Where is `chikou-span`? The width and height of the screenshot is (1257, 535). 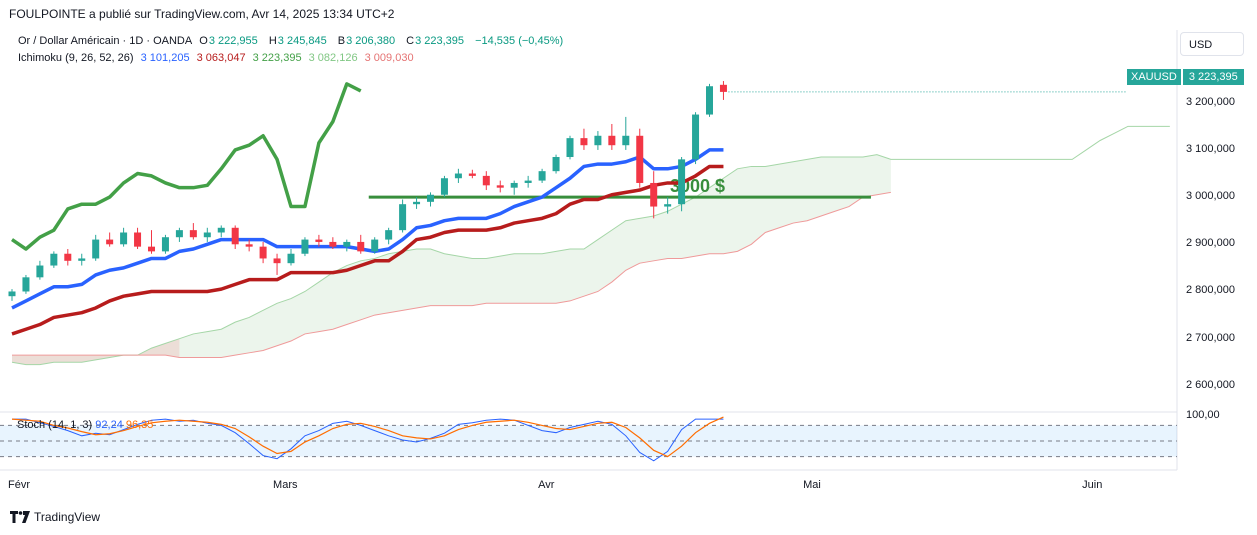 chikou-span is located at coordinates (186, 166).